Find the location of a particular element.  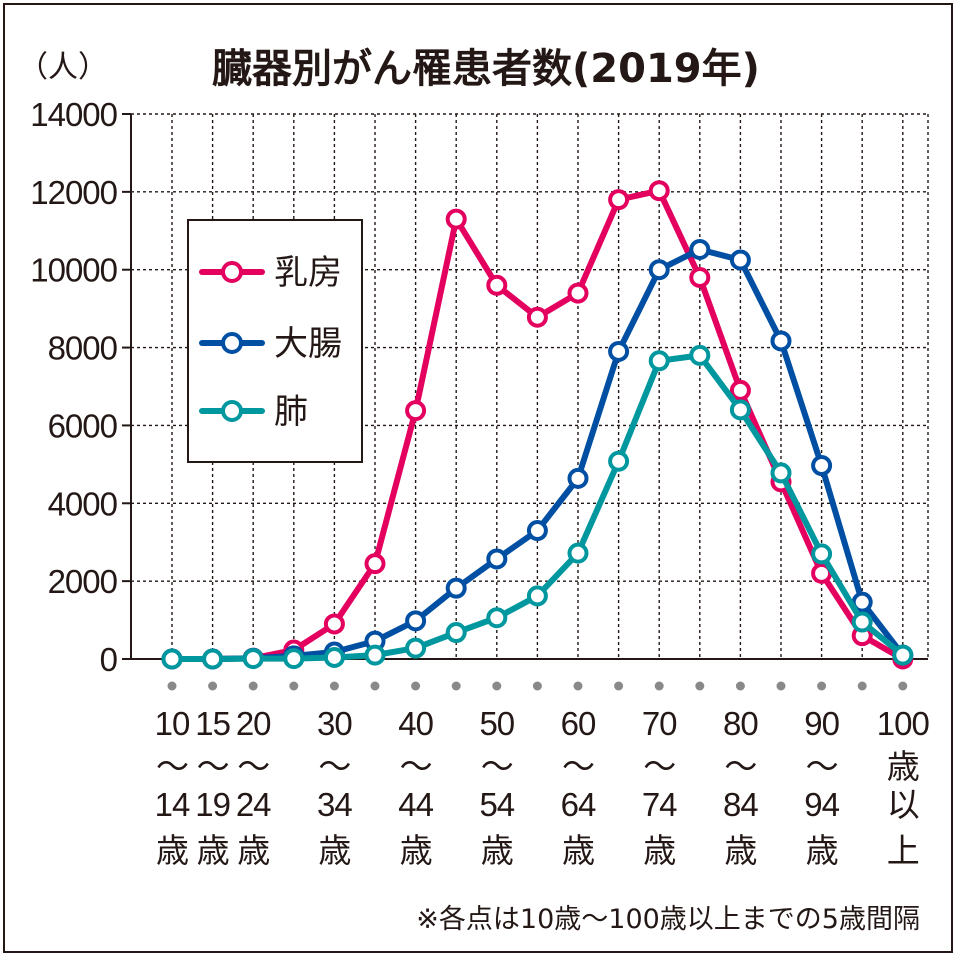

y-axis-ticks: 0 2000 4000 6000 8000 10000 12000 14000 is located at coordinates (74, 387).